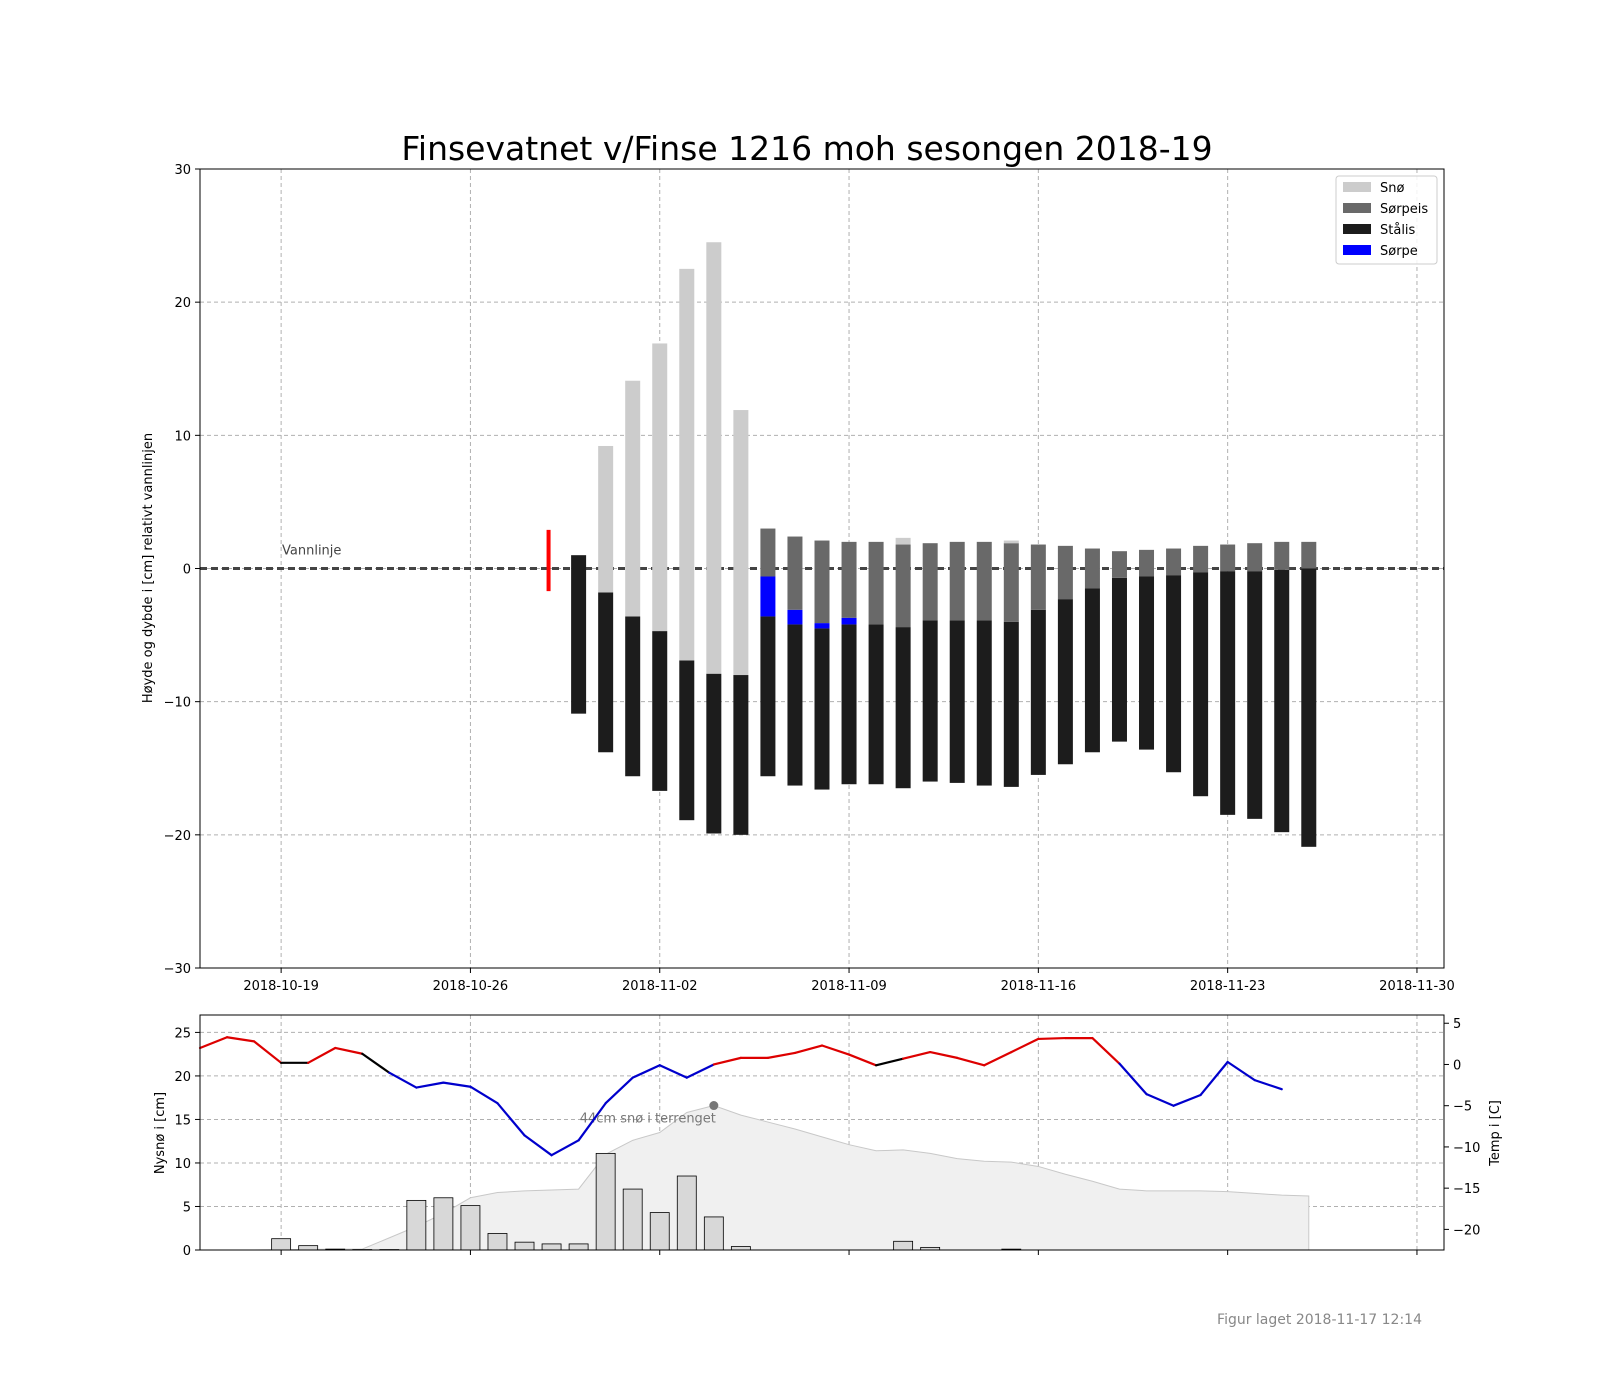 The width and height of the screenshot is (1600, 1400). What do you see at coordinates (1462, 1107) in the screenshot?
I see `y2-tick-label: −5` at bounding box center [1462, 1107].